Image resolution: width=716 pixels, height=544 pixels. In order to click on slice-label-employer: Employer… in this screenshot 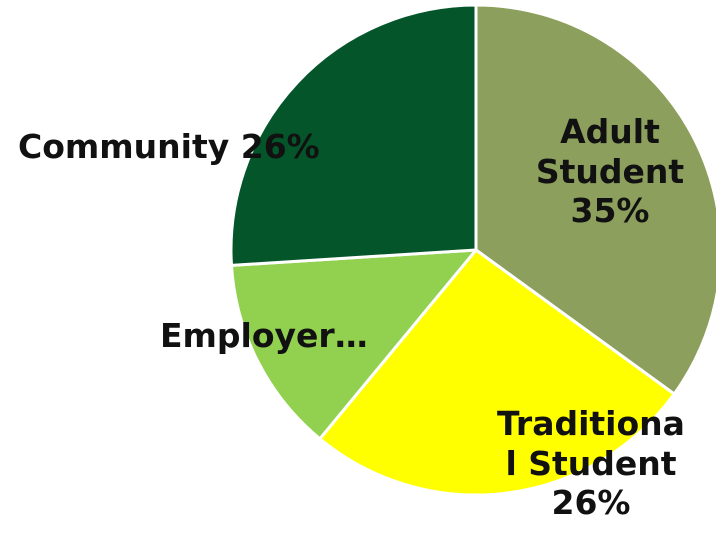, I will do `click(264, 336)`.